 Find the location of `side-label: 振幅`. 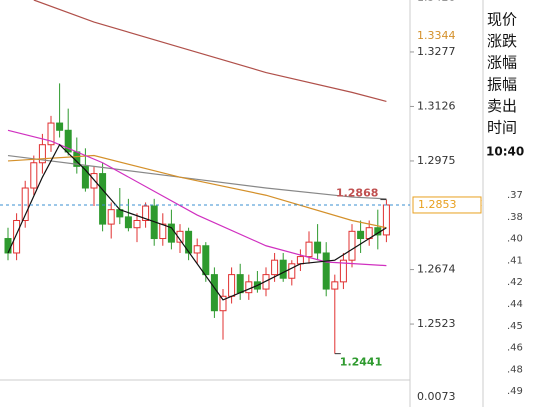

side-label: 振幅 is located at coordinates (502, 84).